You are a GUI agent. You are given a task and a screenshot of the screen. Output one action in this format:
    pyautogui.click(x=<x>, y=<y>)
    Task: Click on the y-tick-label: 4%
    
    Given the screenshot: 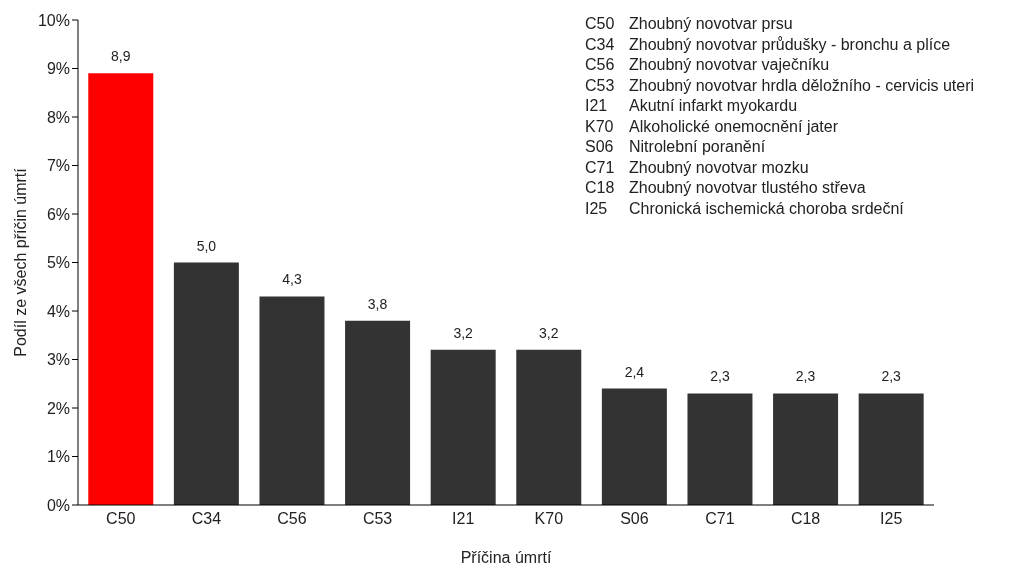 What is the action you would take?
    pyautogui.click(x=58, y=311)
    